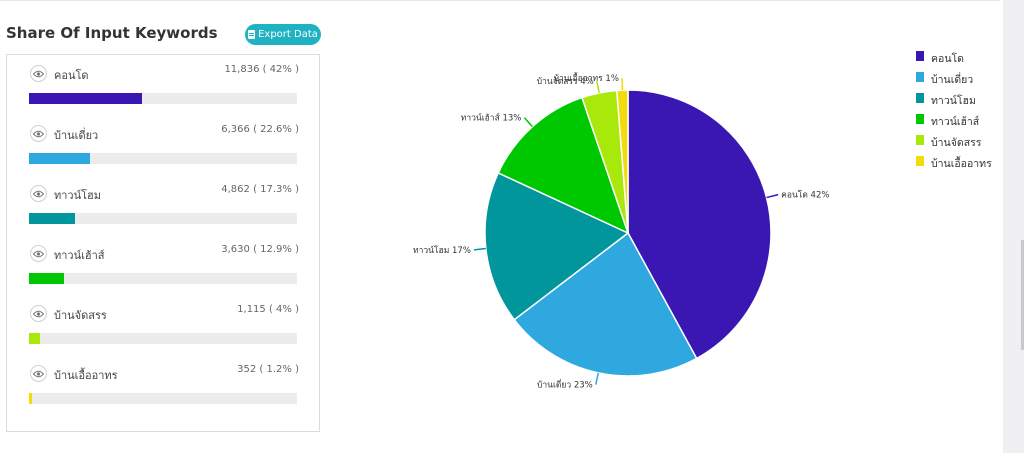  I want to click on pie-data-label: ทาวน์โฮม 17%, so click(442, 250).